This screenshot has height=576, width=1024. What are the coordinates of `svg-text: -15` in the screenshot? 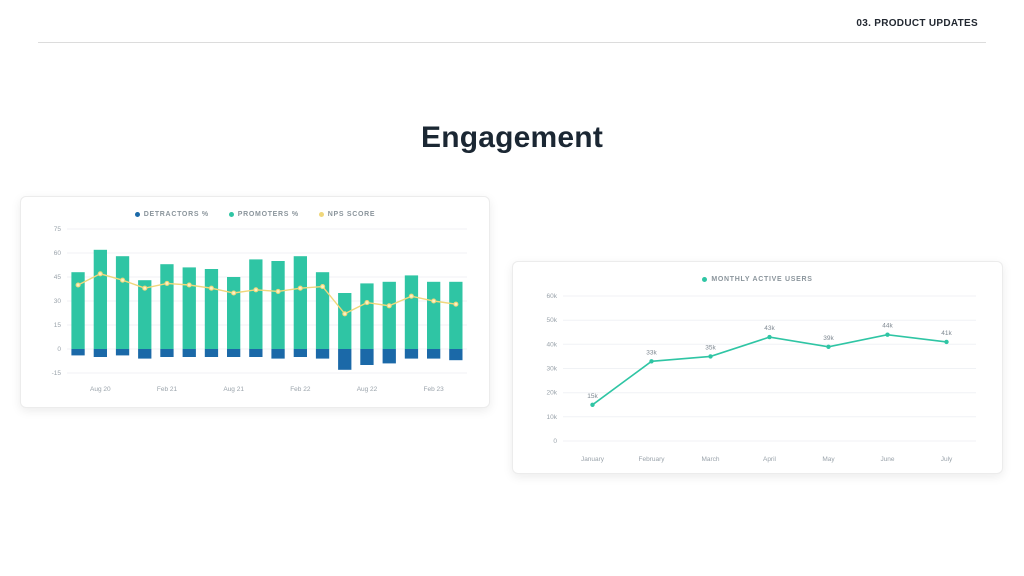 It's located at (57, 373).